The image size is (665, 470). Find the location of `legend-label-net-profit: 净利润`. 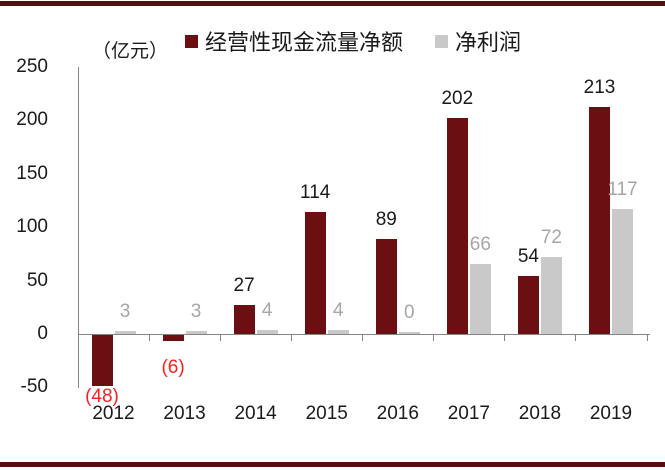

legend-label-net-profit: 净利润 is located at coordinates (488, 42).